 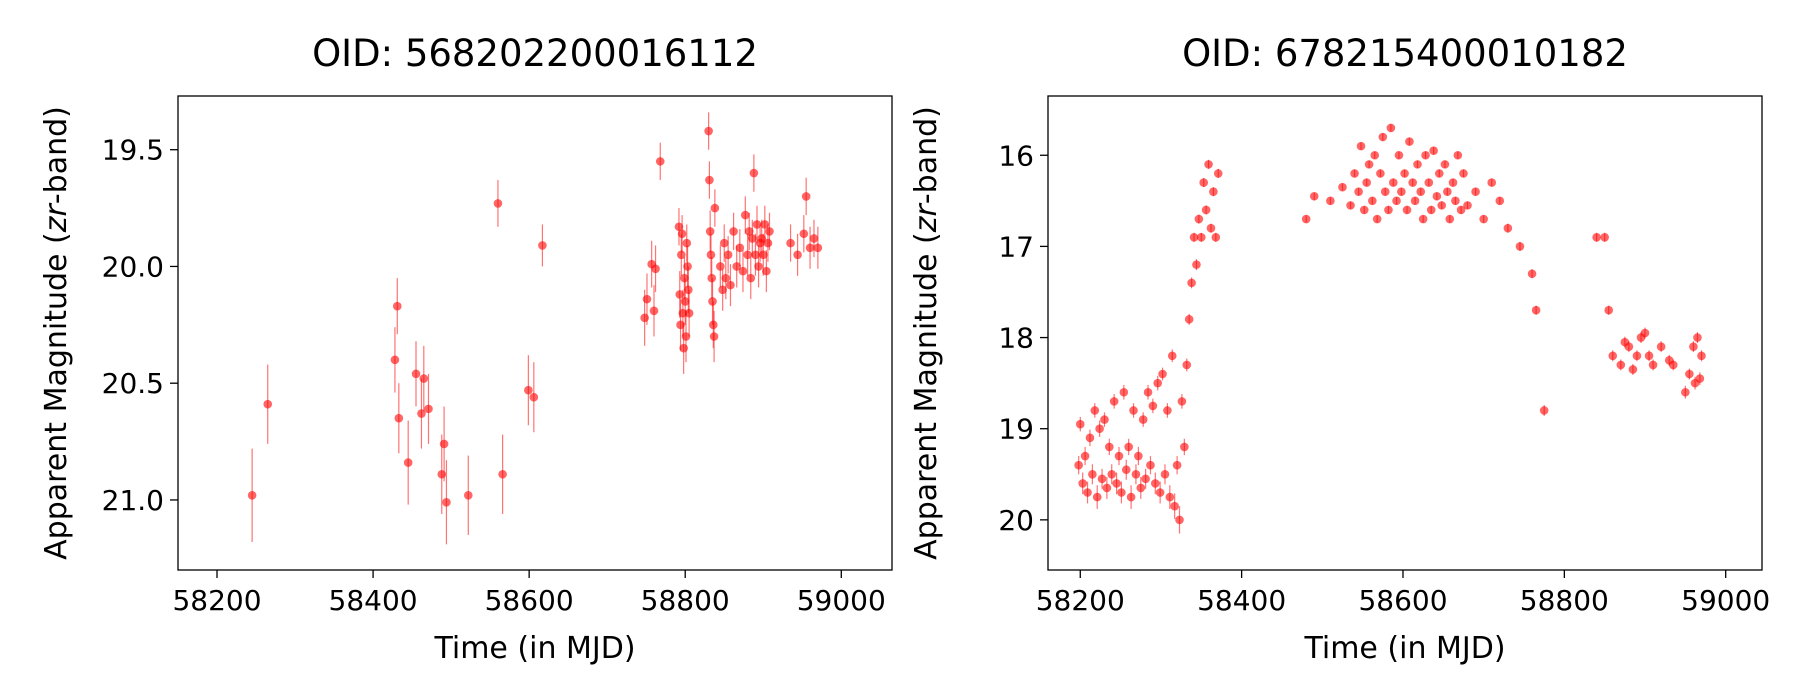 I want to click on x-tick-label: 58800, so click(x=1564, y=600).